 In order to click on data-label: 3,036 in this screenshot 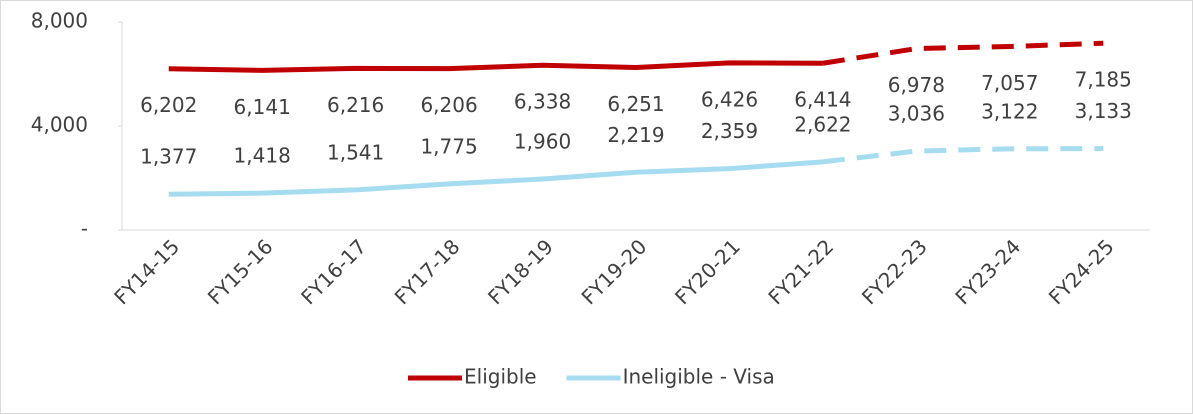, I will do `click(916, 114)`.